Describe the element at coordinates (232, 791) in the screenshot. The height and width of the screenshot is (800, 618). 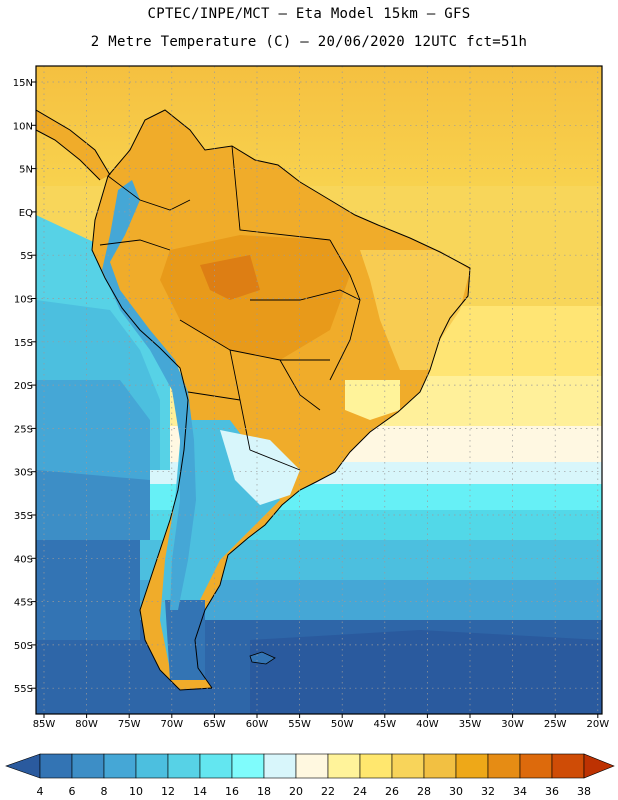
I see `colorbar-tick-label: 16` at that location.